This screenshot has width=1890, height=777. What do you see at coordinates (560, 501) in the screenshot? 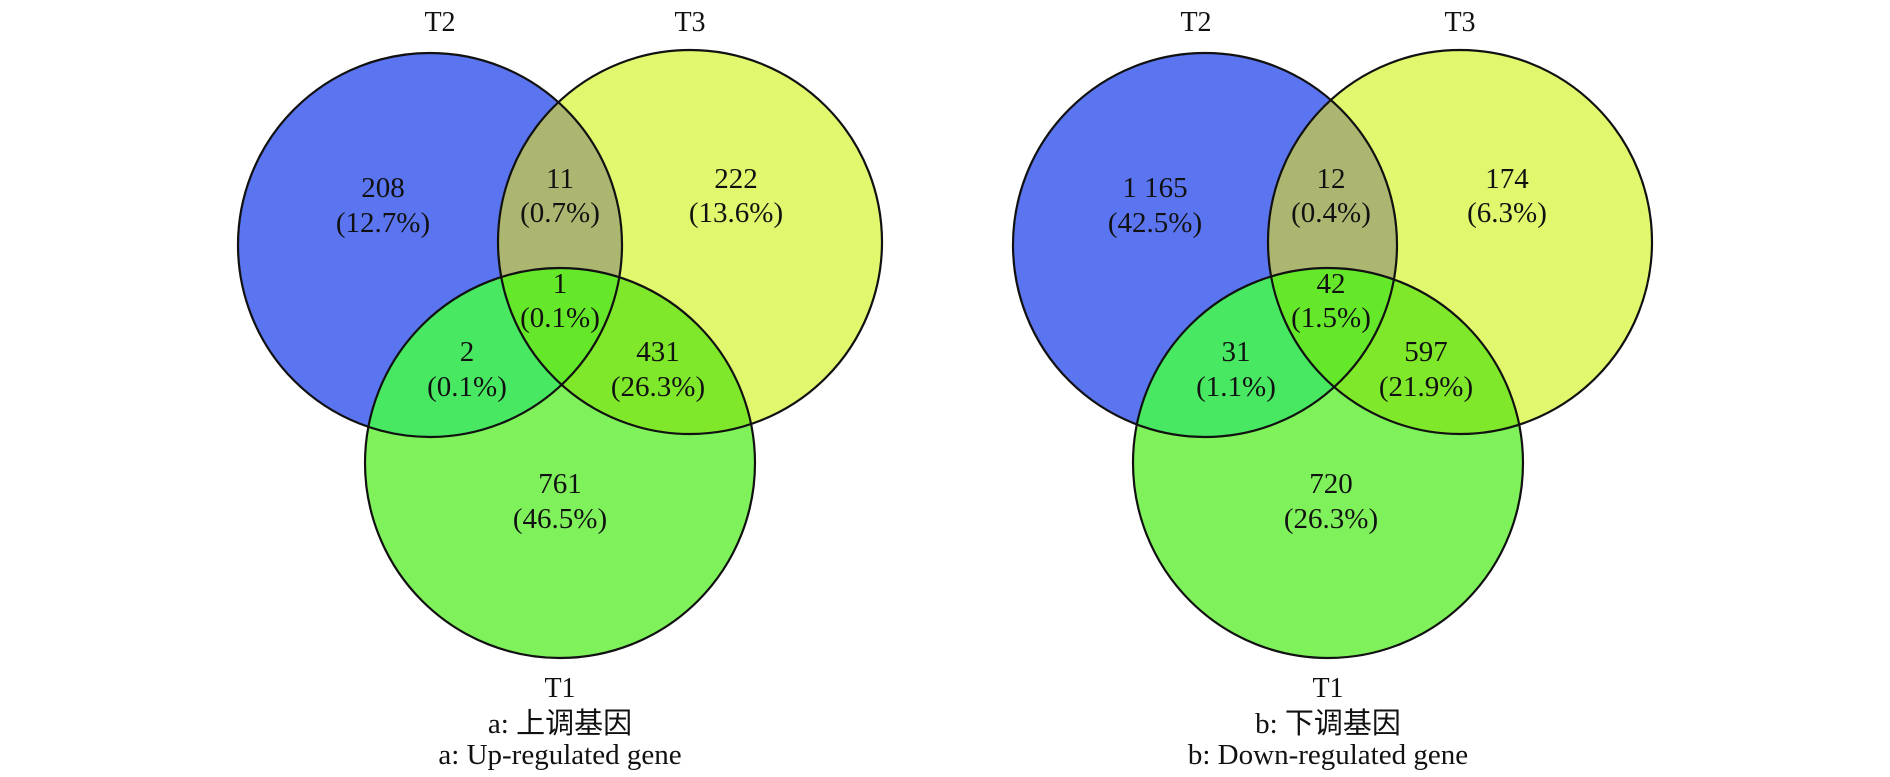
I see `region-t1-only: 761 (46.5%)` at bounding box center [560, 501].